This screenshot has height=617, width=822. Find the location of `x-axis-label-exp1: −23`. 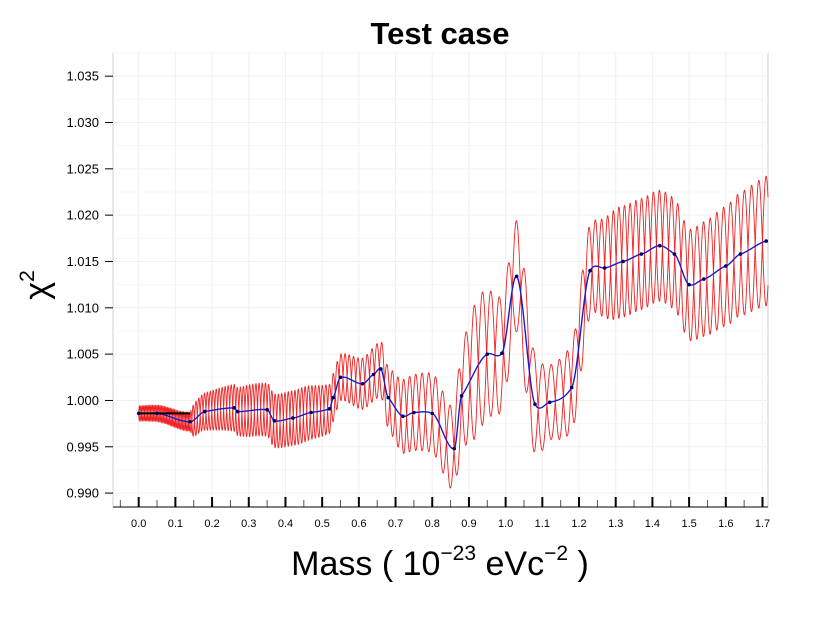

x-axis-label-exp1: −23 is located at coordinates (458, 553).